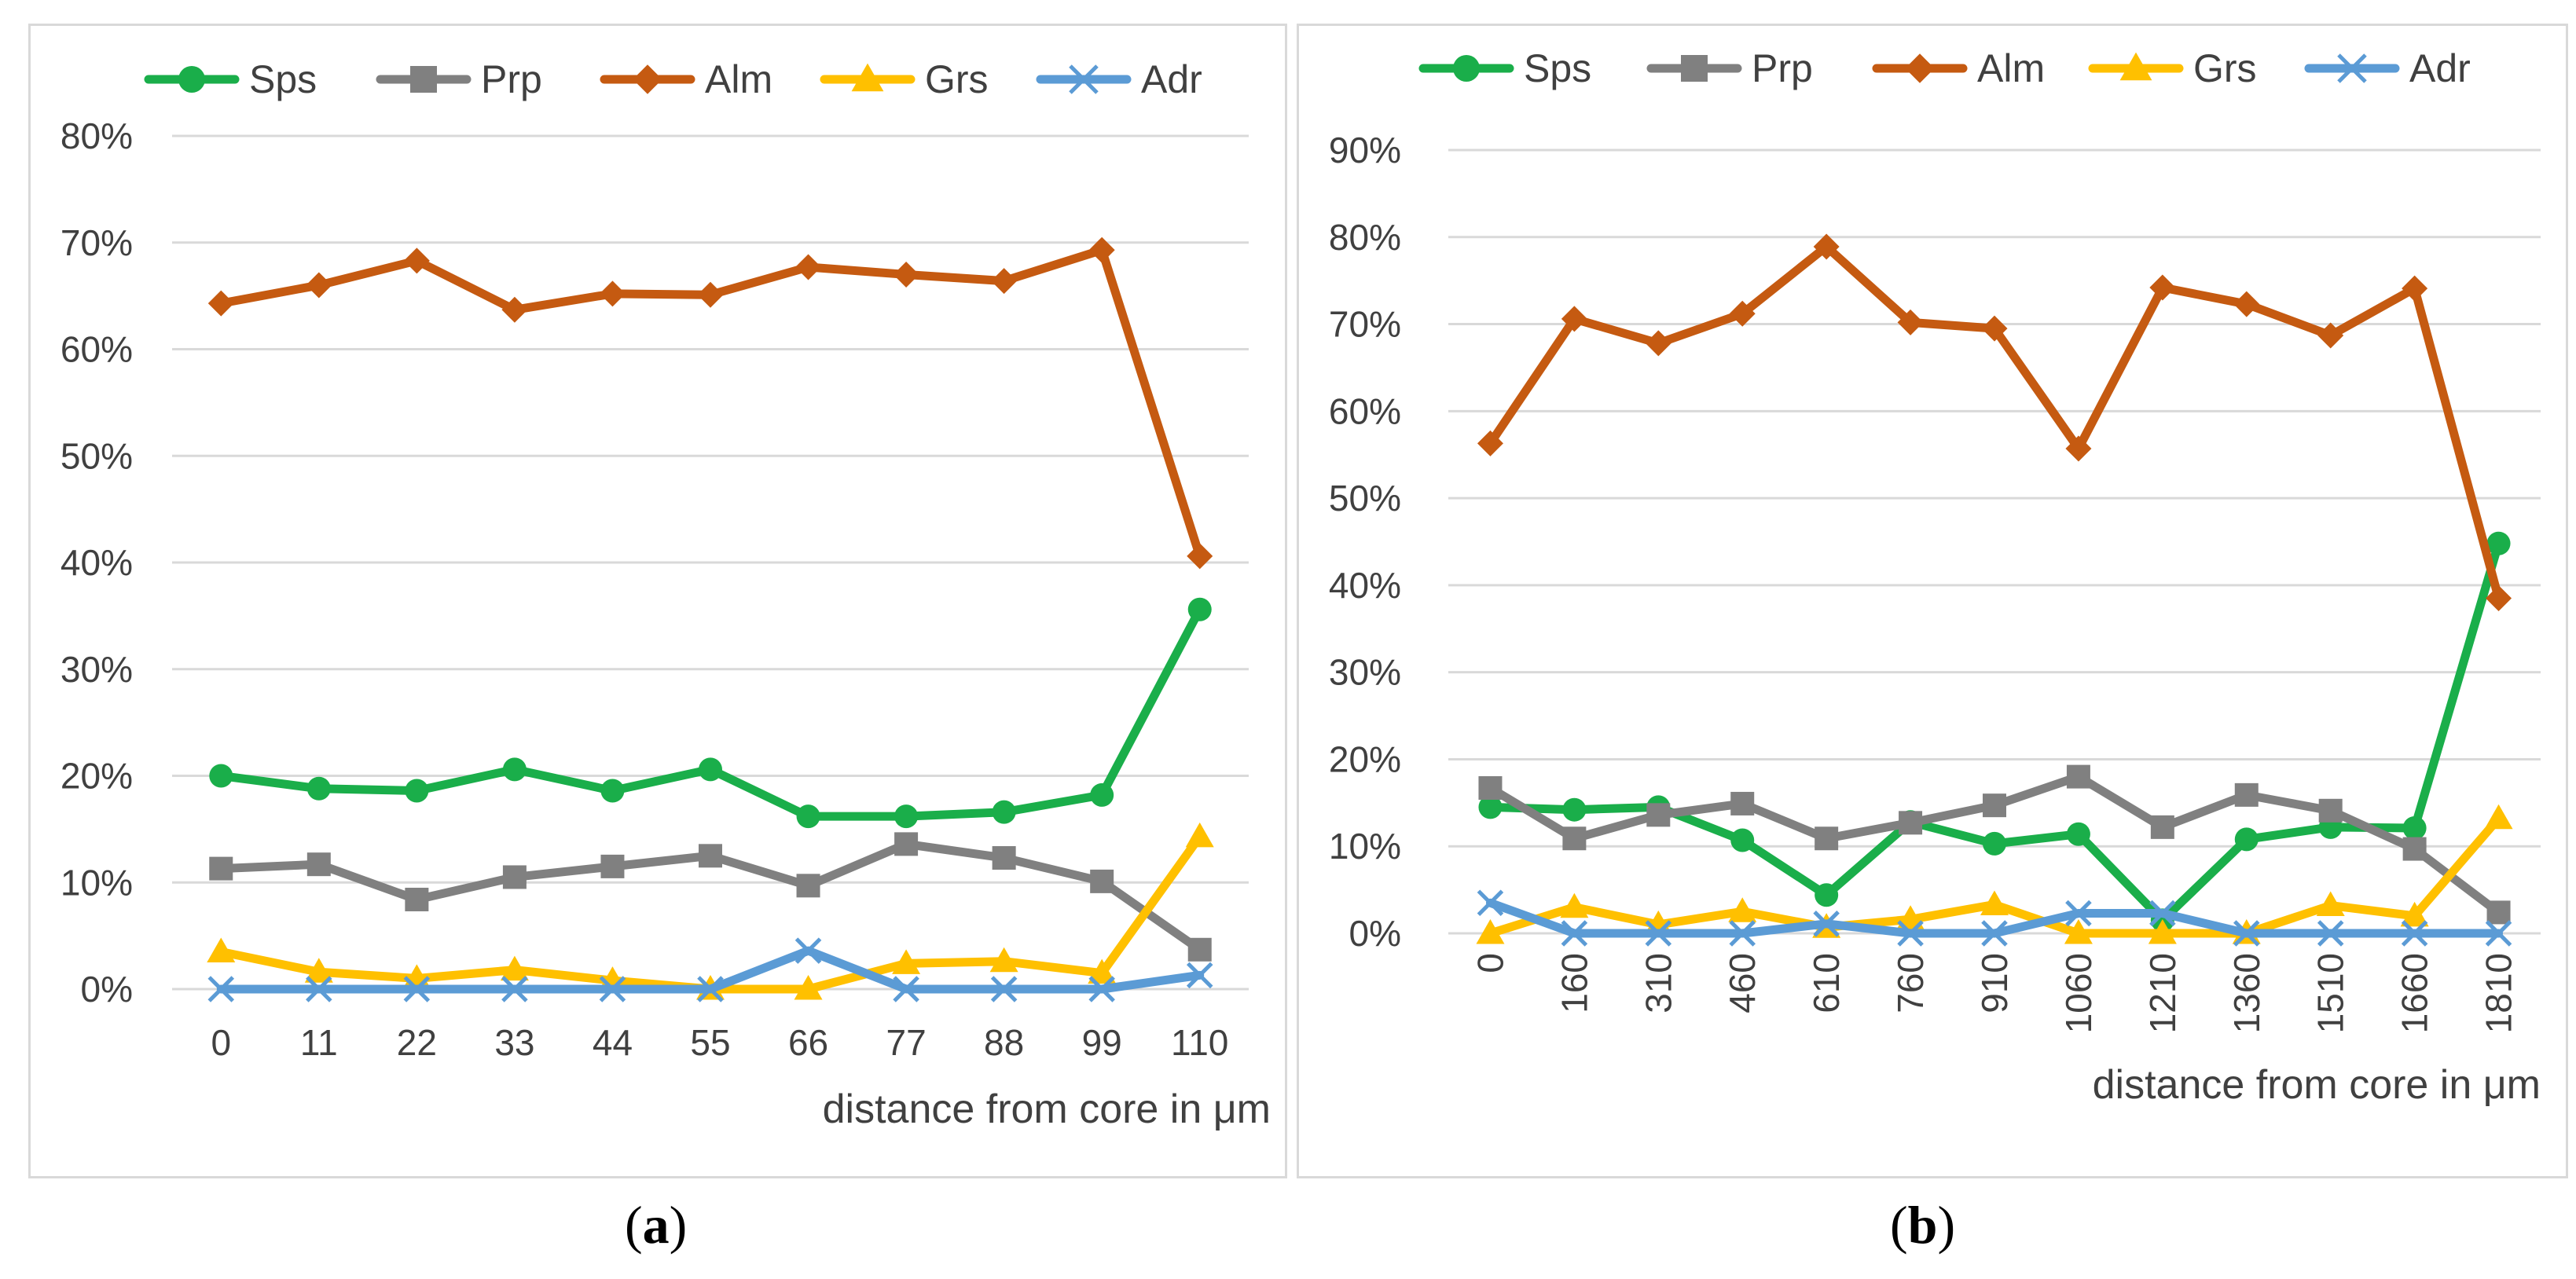  I want to click on chart-b-series-line-alm, so click(1995, 422).